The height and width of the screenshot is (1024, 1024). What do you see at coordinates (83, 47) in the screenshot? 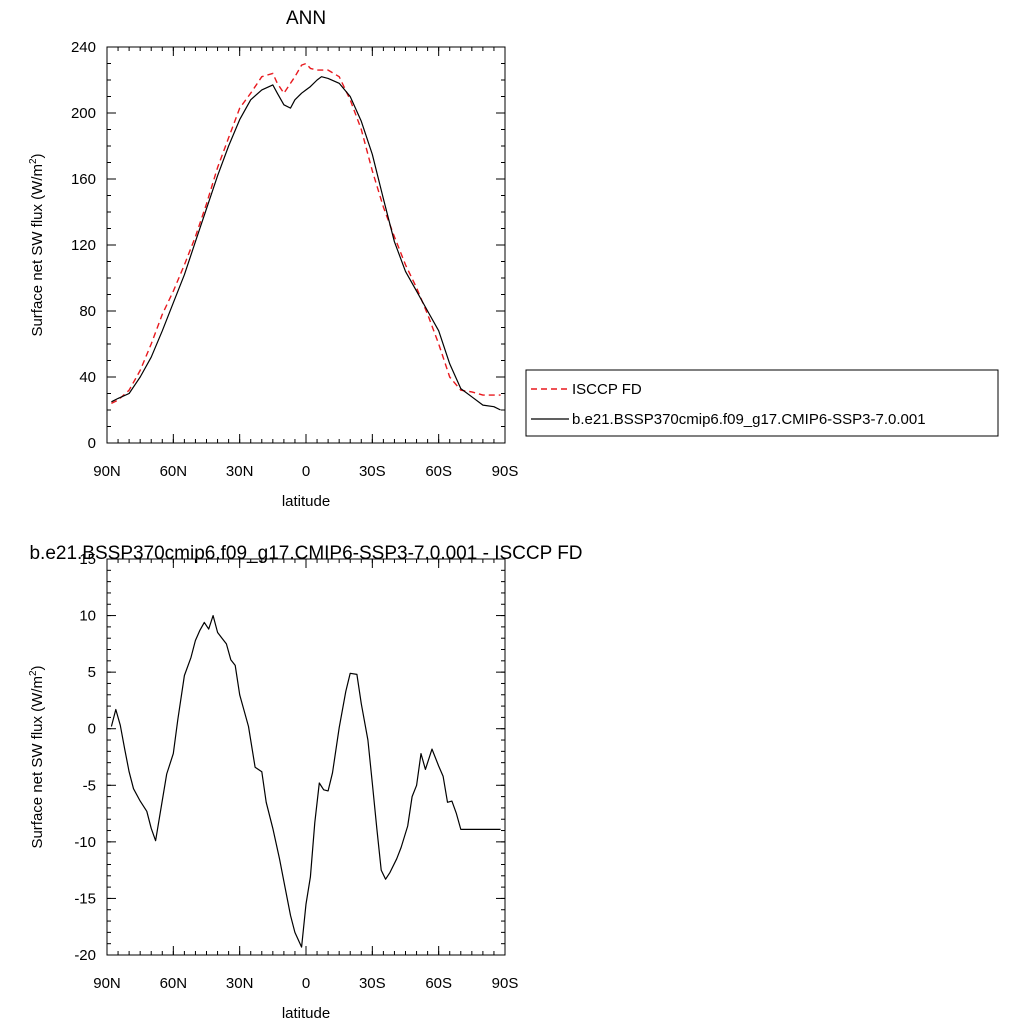
I see `y-tick-label: 240` at bounding box center [83, 47].